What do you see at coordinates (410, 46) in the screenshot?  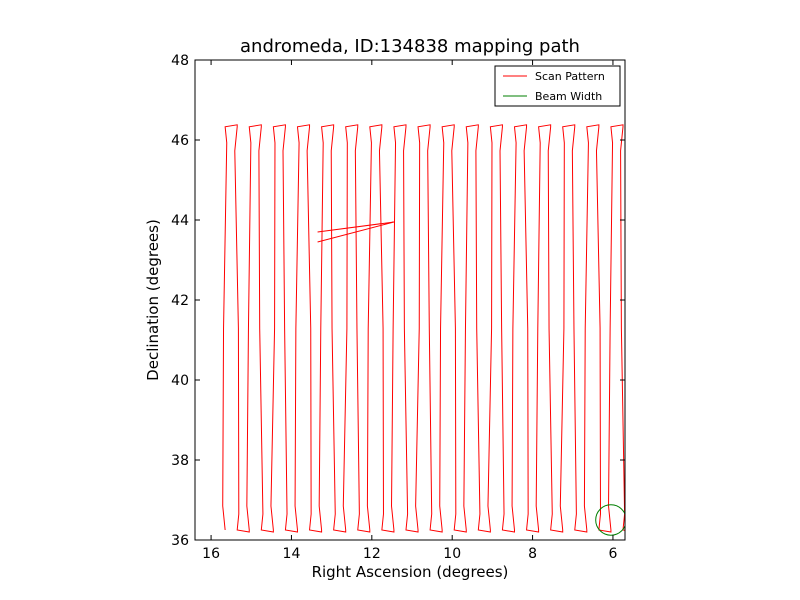 I see `chart-title: andromeda, ID:134838 mapping path` at bounding box center [410, 46].